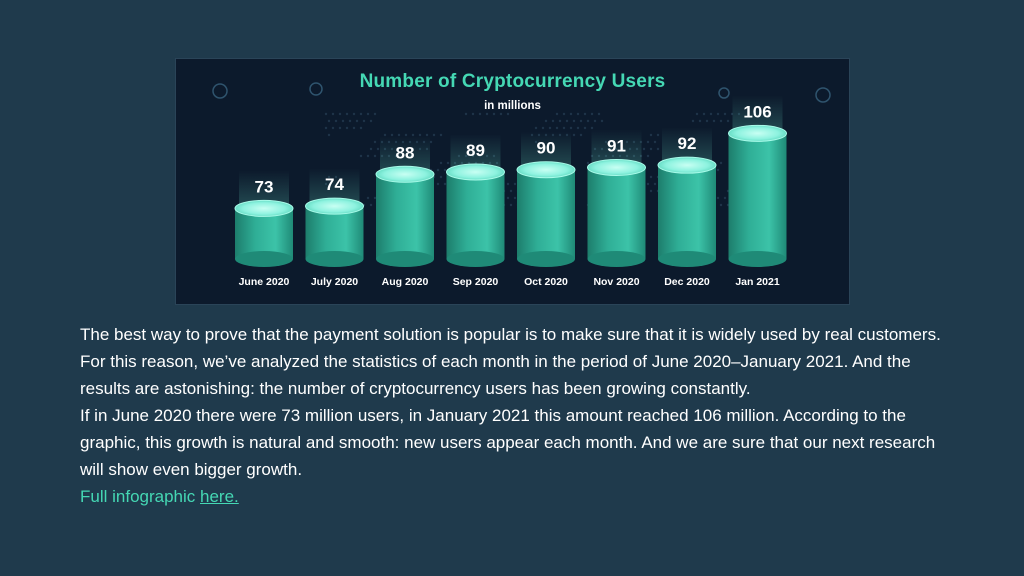 The height and width of the screenshot is (576, 1024). Describe the element at coordinates (546, 282) in the screenshot. I see `category-label: Oct 2020` at that location.